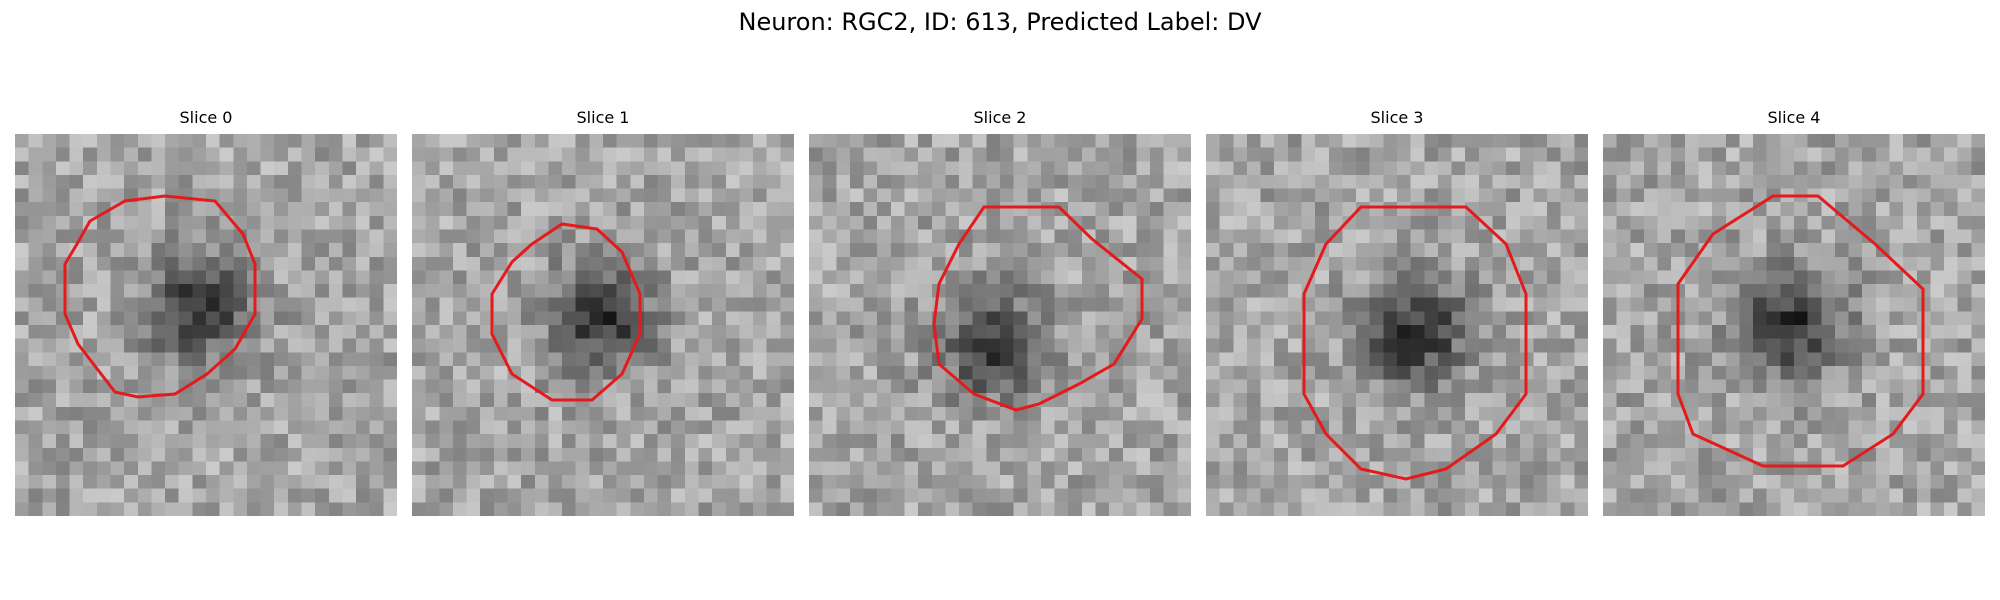  Describe the element at coordinates (603, 117) in the screenshot. I see `slice-title: Slice 1` at that location.